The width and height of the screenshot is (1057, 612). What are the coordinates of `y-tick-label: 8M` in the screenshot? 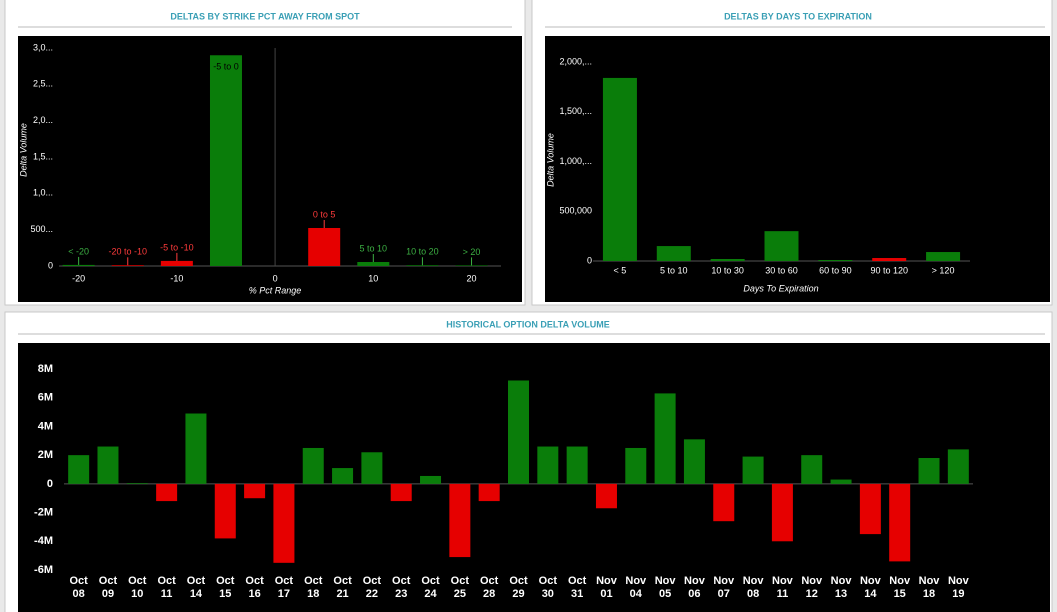 It's located at (45, 369).